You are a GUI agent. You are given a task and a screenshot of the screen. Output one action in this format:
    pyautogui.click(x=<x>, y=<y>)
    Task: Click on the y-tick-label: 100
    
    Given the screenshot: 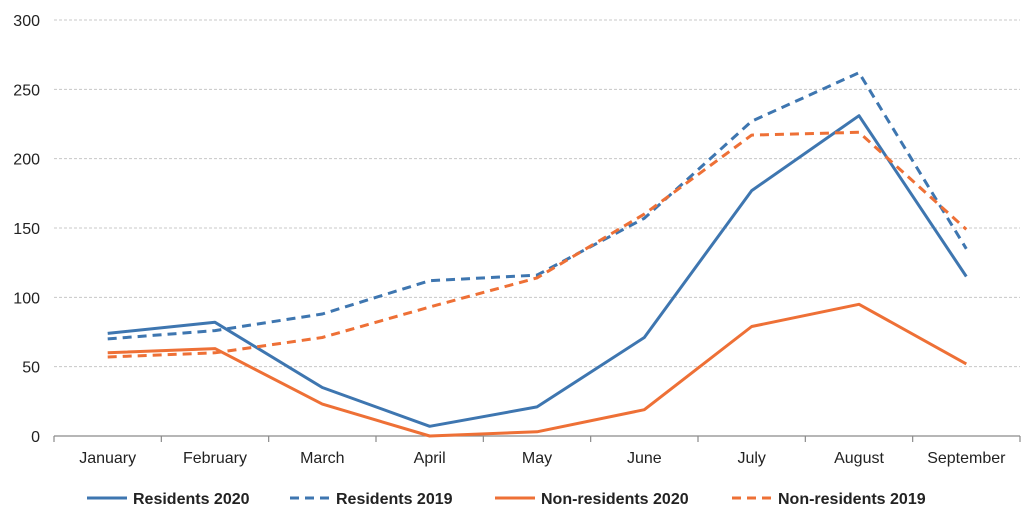 What is the action you would take?
    pyautogui.click(x=26, y=298)
    